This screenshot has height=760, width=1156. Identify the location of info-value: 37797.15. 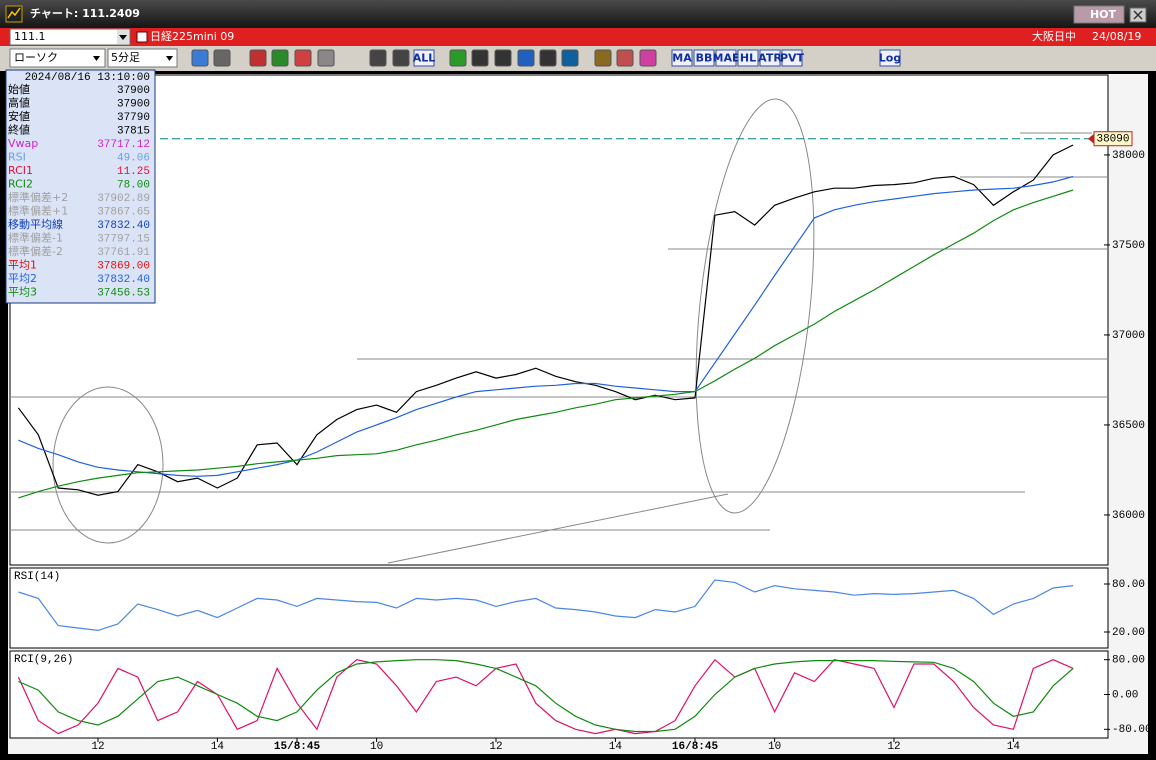
(123, 239).